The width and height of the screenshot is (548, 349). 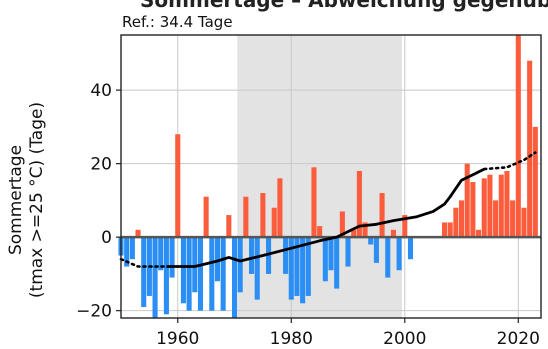 What do you see at coordinates (177, 339) in the screenshot?
I see `x-tick-label: 1960` at bounding box center [177, 339].